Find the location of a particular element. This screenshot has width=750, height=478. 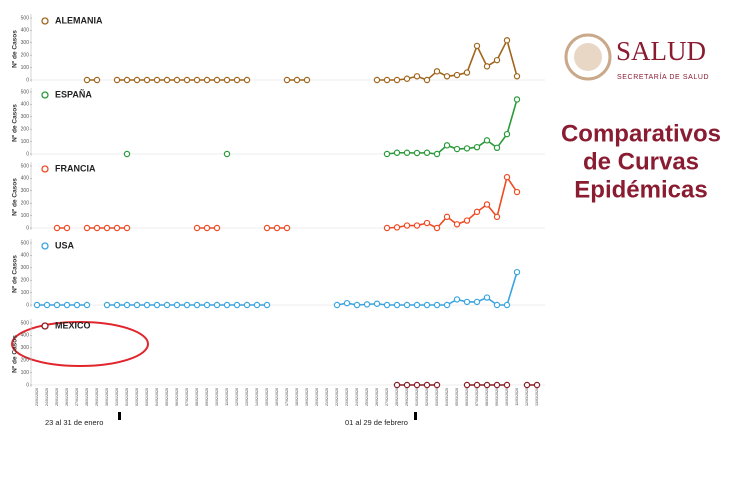

x-tick-label: 03/03/2020 is located at coordinates (437, 397).